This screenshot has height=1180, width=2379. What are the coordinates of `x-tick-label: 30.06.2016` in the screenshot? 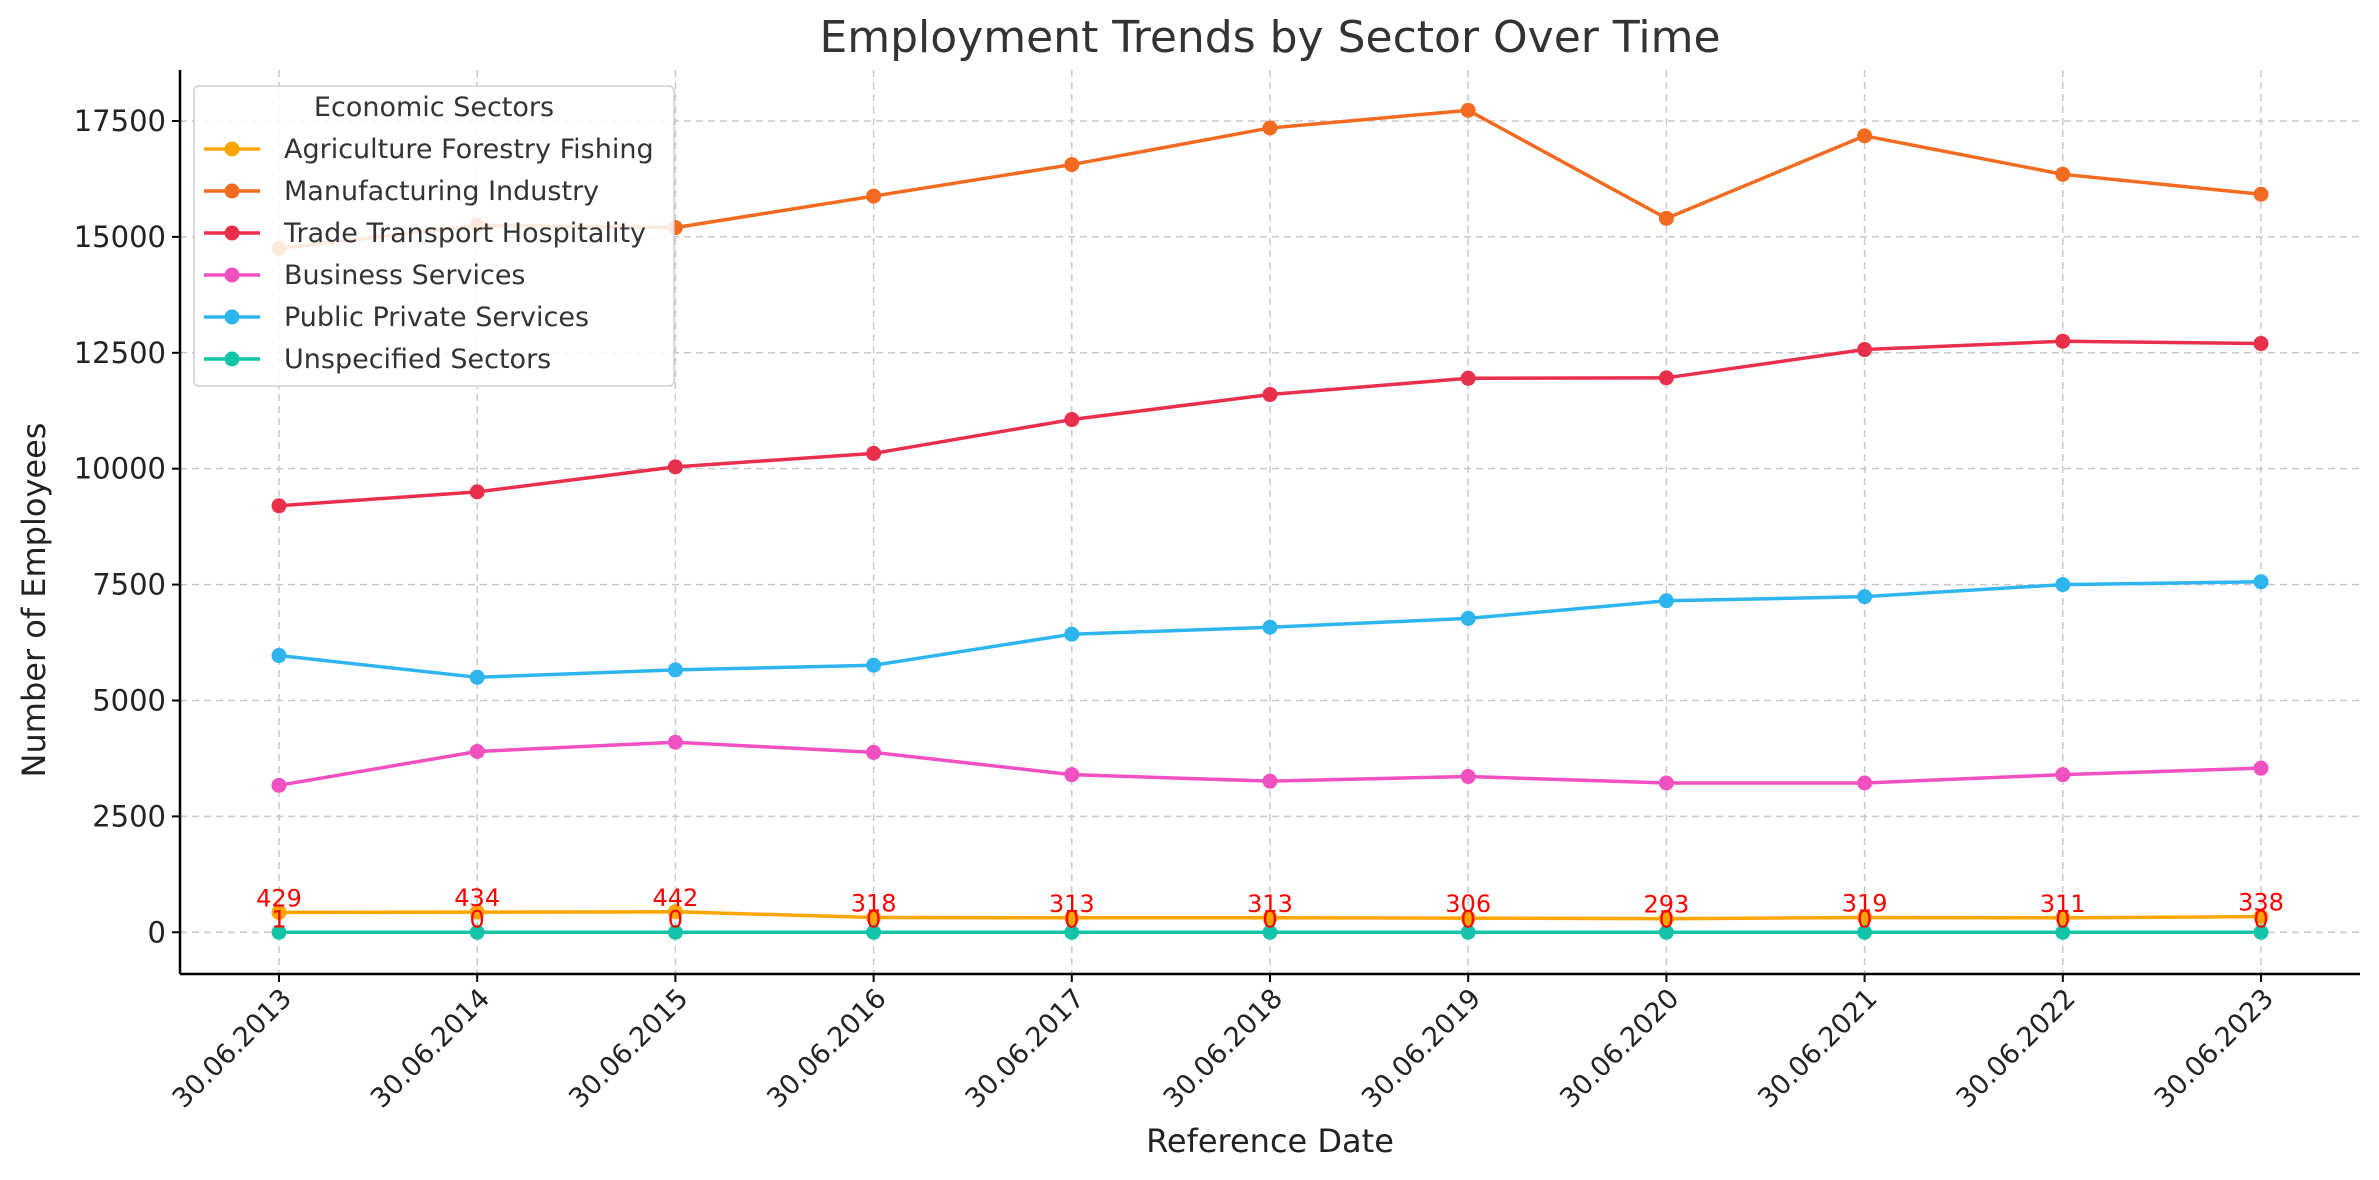 It's located at (826, 1048).